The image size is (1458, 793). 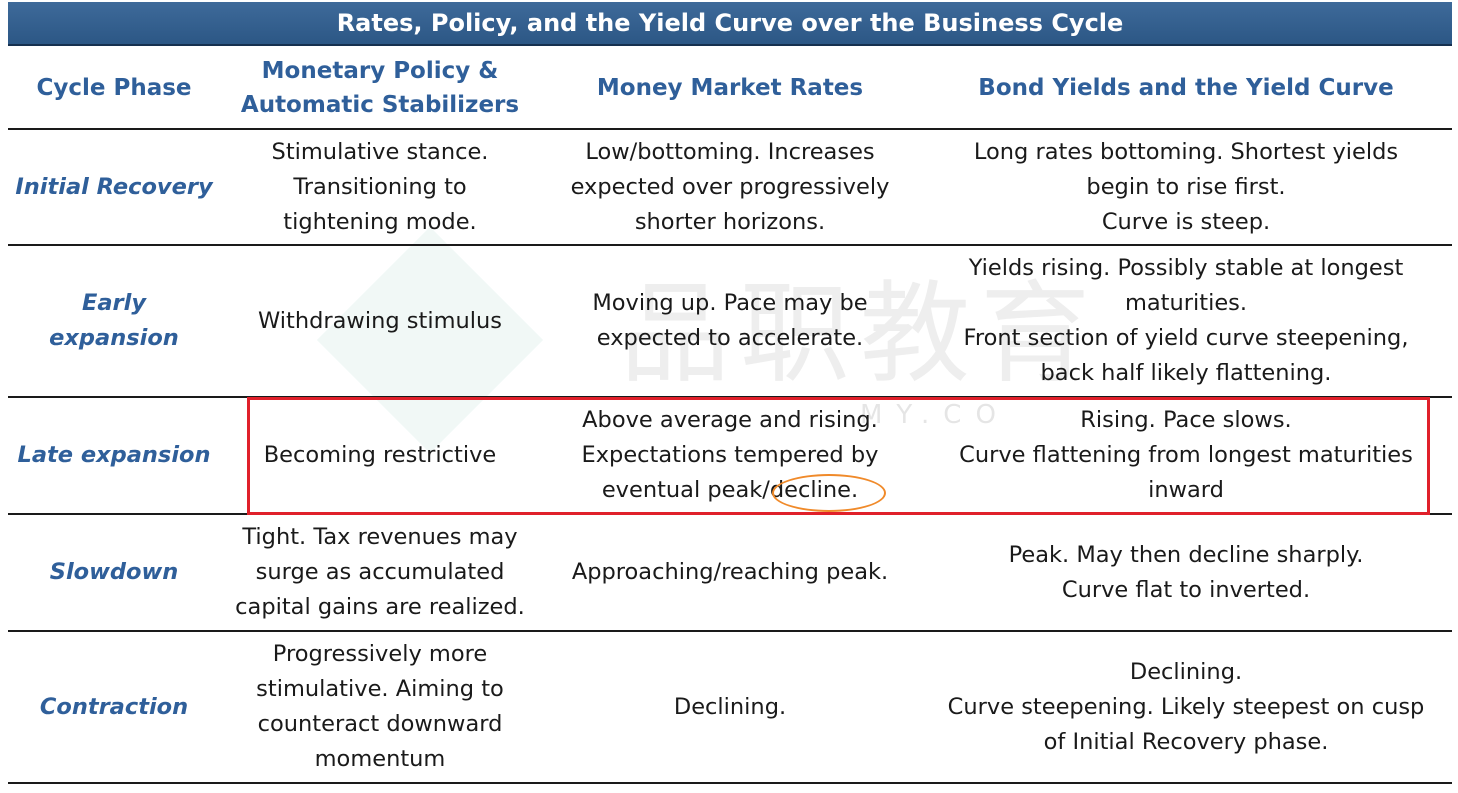 What do you see at coordinates (380, 455) in the screenshot?
I see `policy-cell: Becoming restrictive` at bounding box center [380, 455].